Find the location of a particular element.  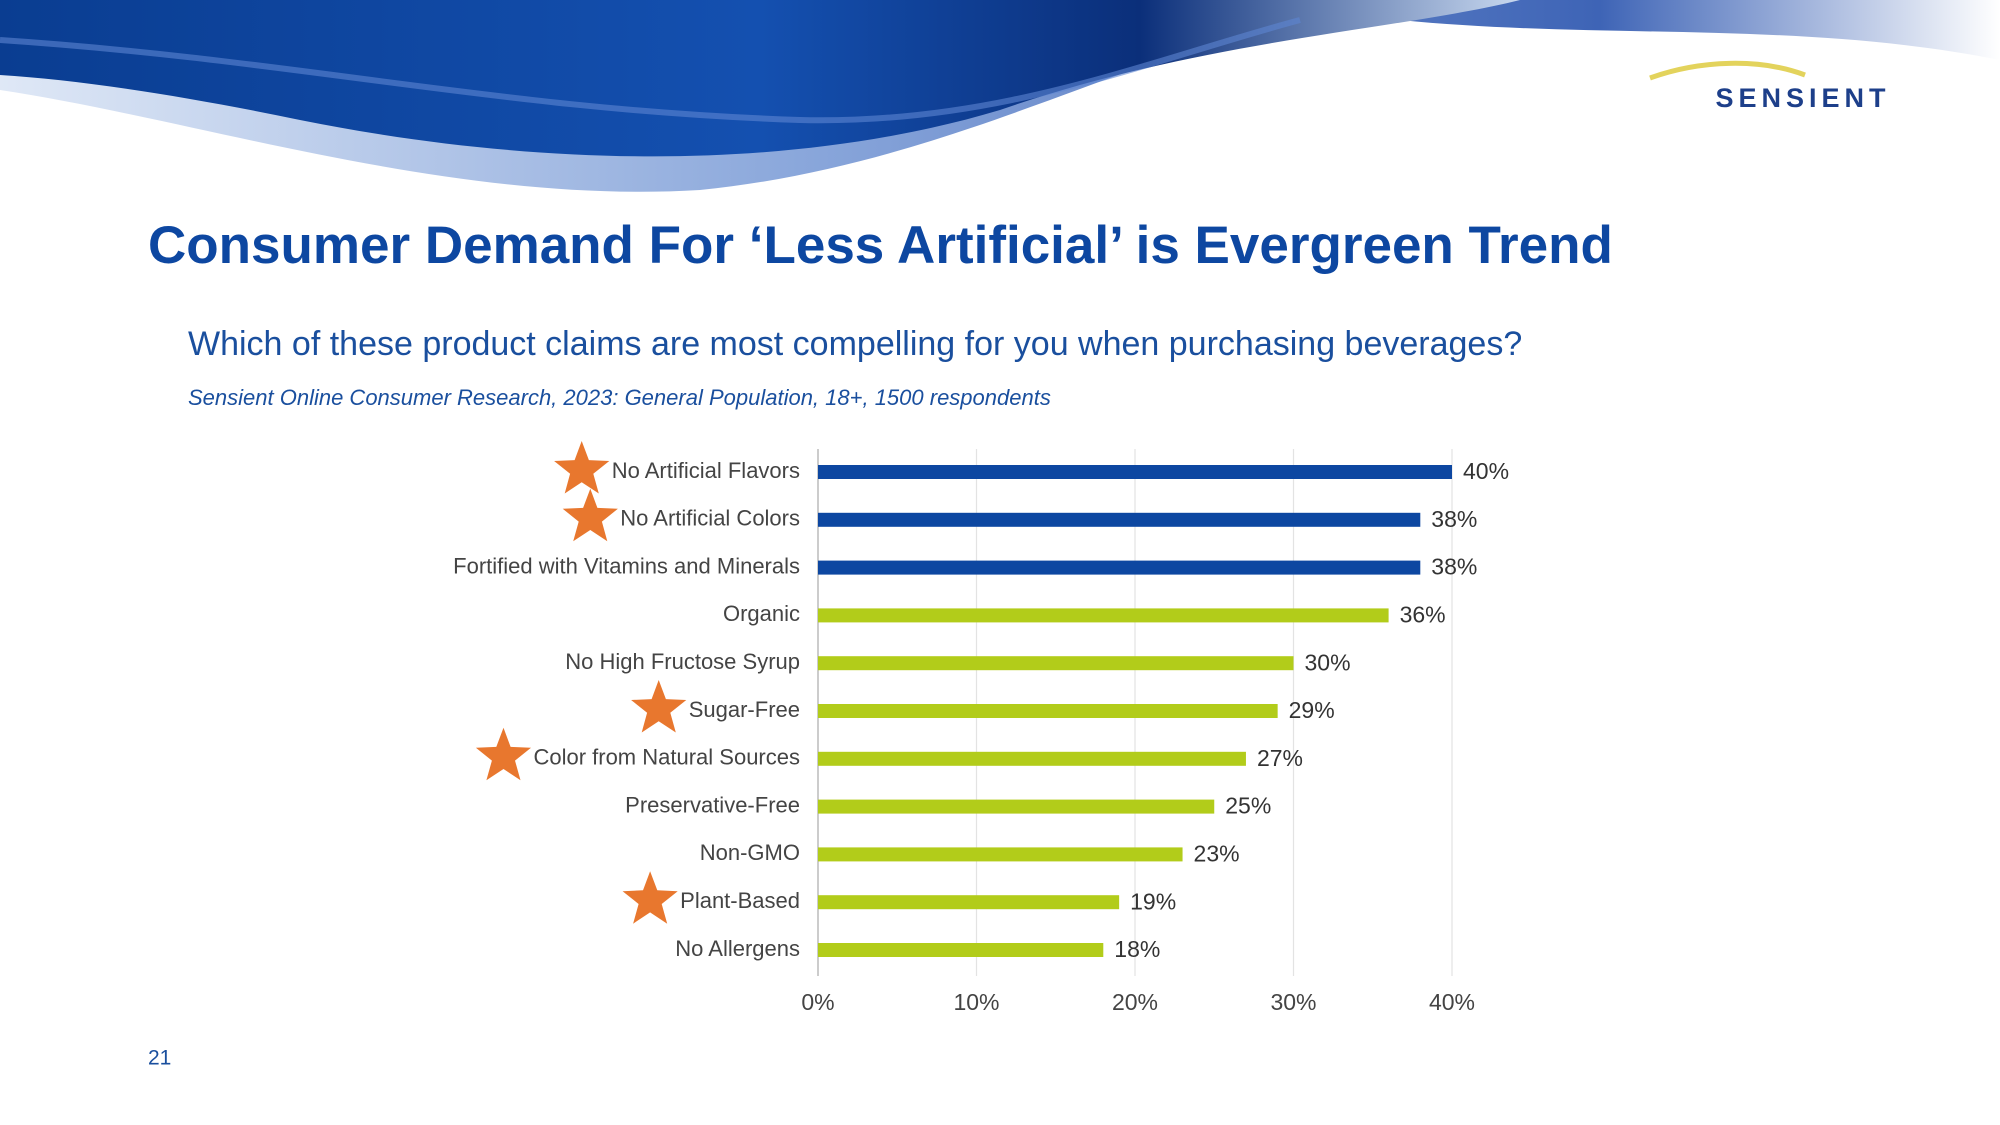

y-tick-label: Non-GMO is located at coordinates (750, 852).